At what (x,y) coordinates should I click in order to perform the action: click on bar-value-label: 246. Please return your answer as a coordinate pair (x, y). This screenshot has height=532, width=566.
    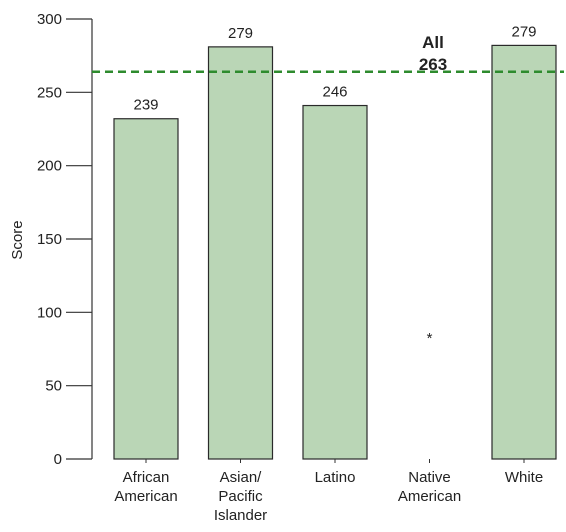
    Looking at the image, I should click on (334, 92).